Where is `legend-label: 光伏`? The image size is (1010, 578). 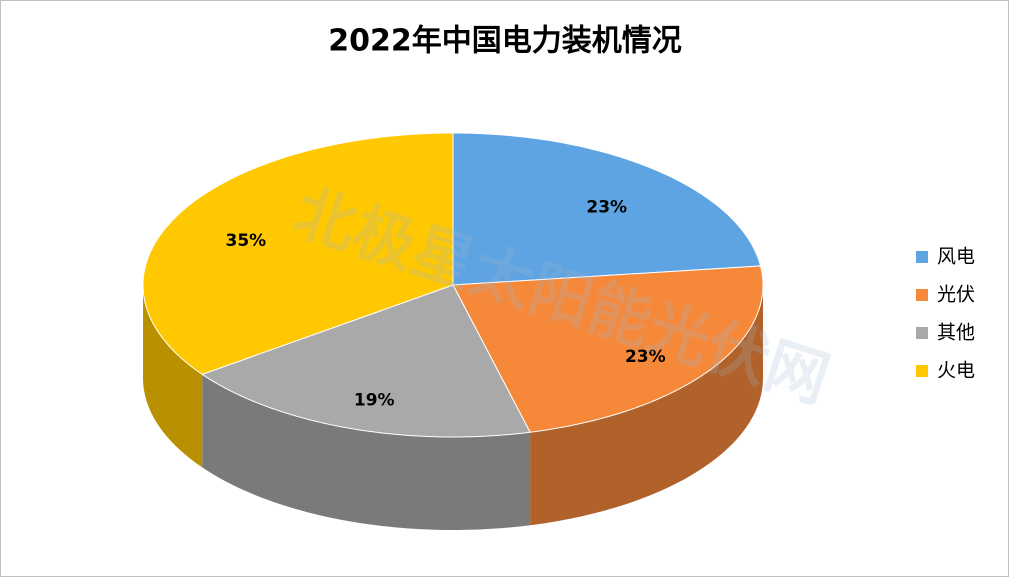 legend-label: 光伏 is located at coordinates (956, 295).